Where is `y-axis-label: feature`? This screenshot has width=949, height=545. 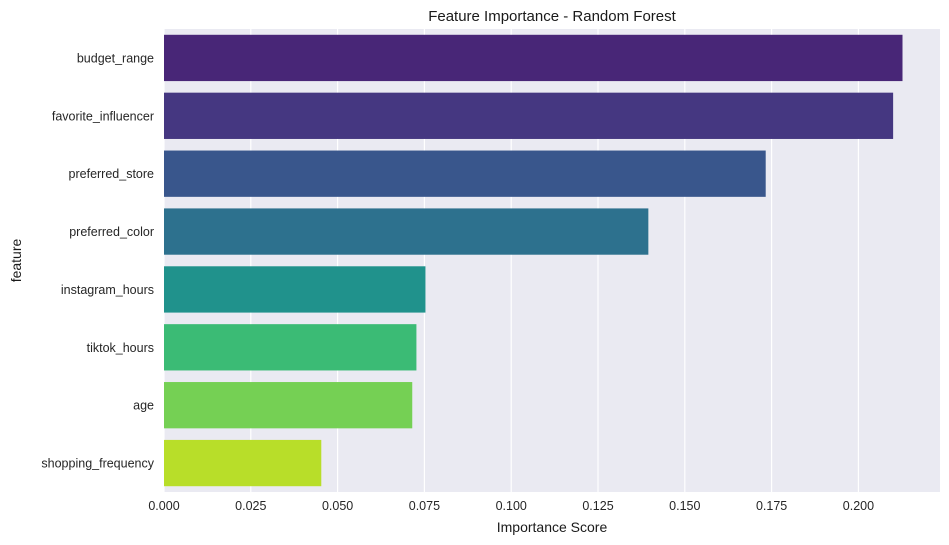
y-axis-label: feature is located at coordinates (16, 260).